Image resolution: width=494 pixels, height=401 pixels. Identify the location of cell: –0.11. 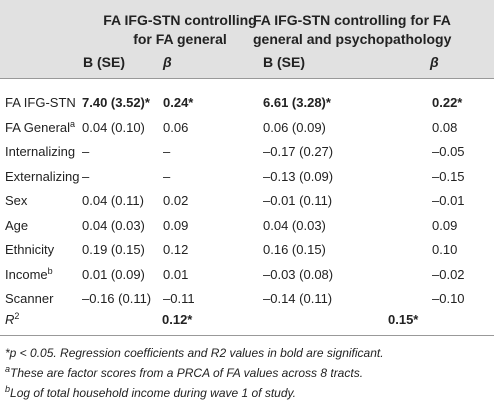
(179, 298).